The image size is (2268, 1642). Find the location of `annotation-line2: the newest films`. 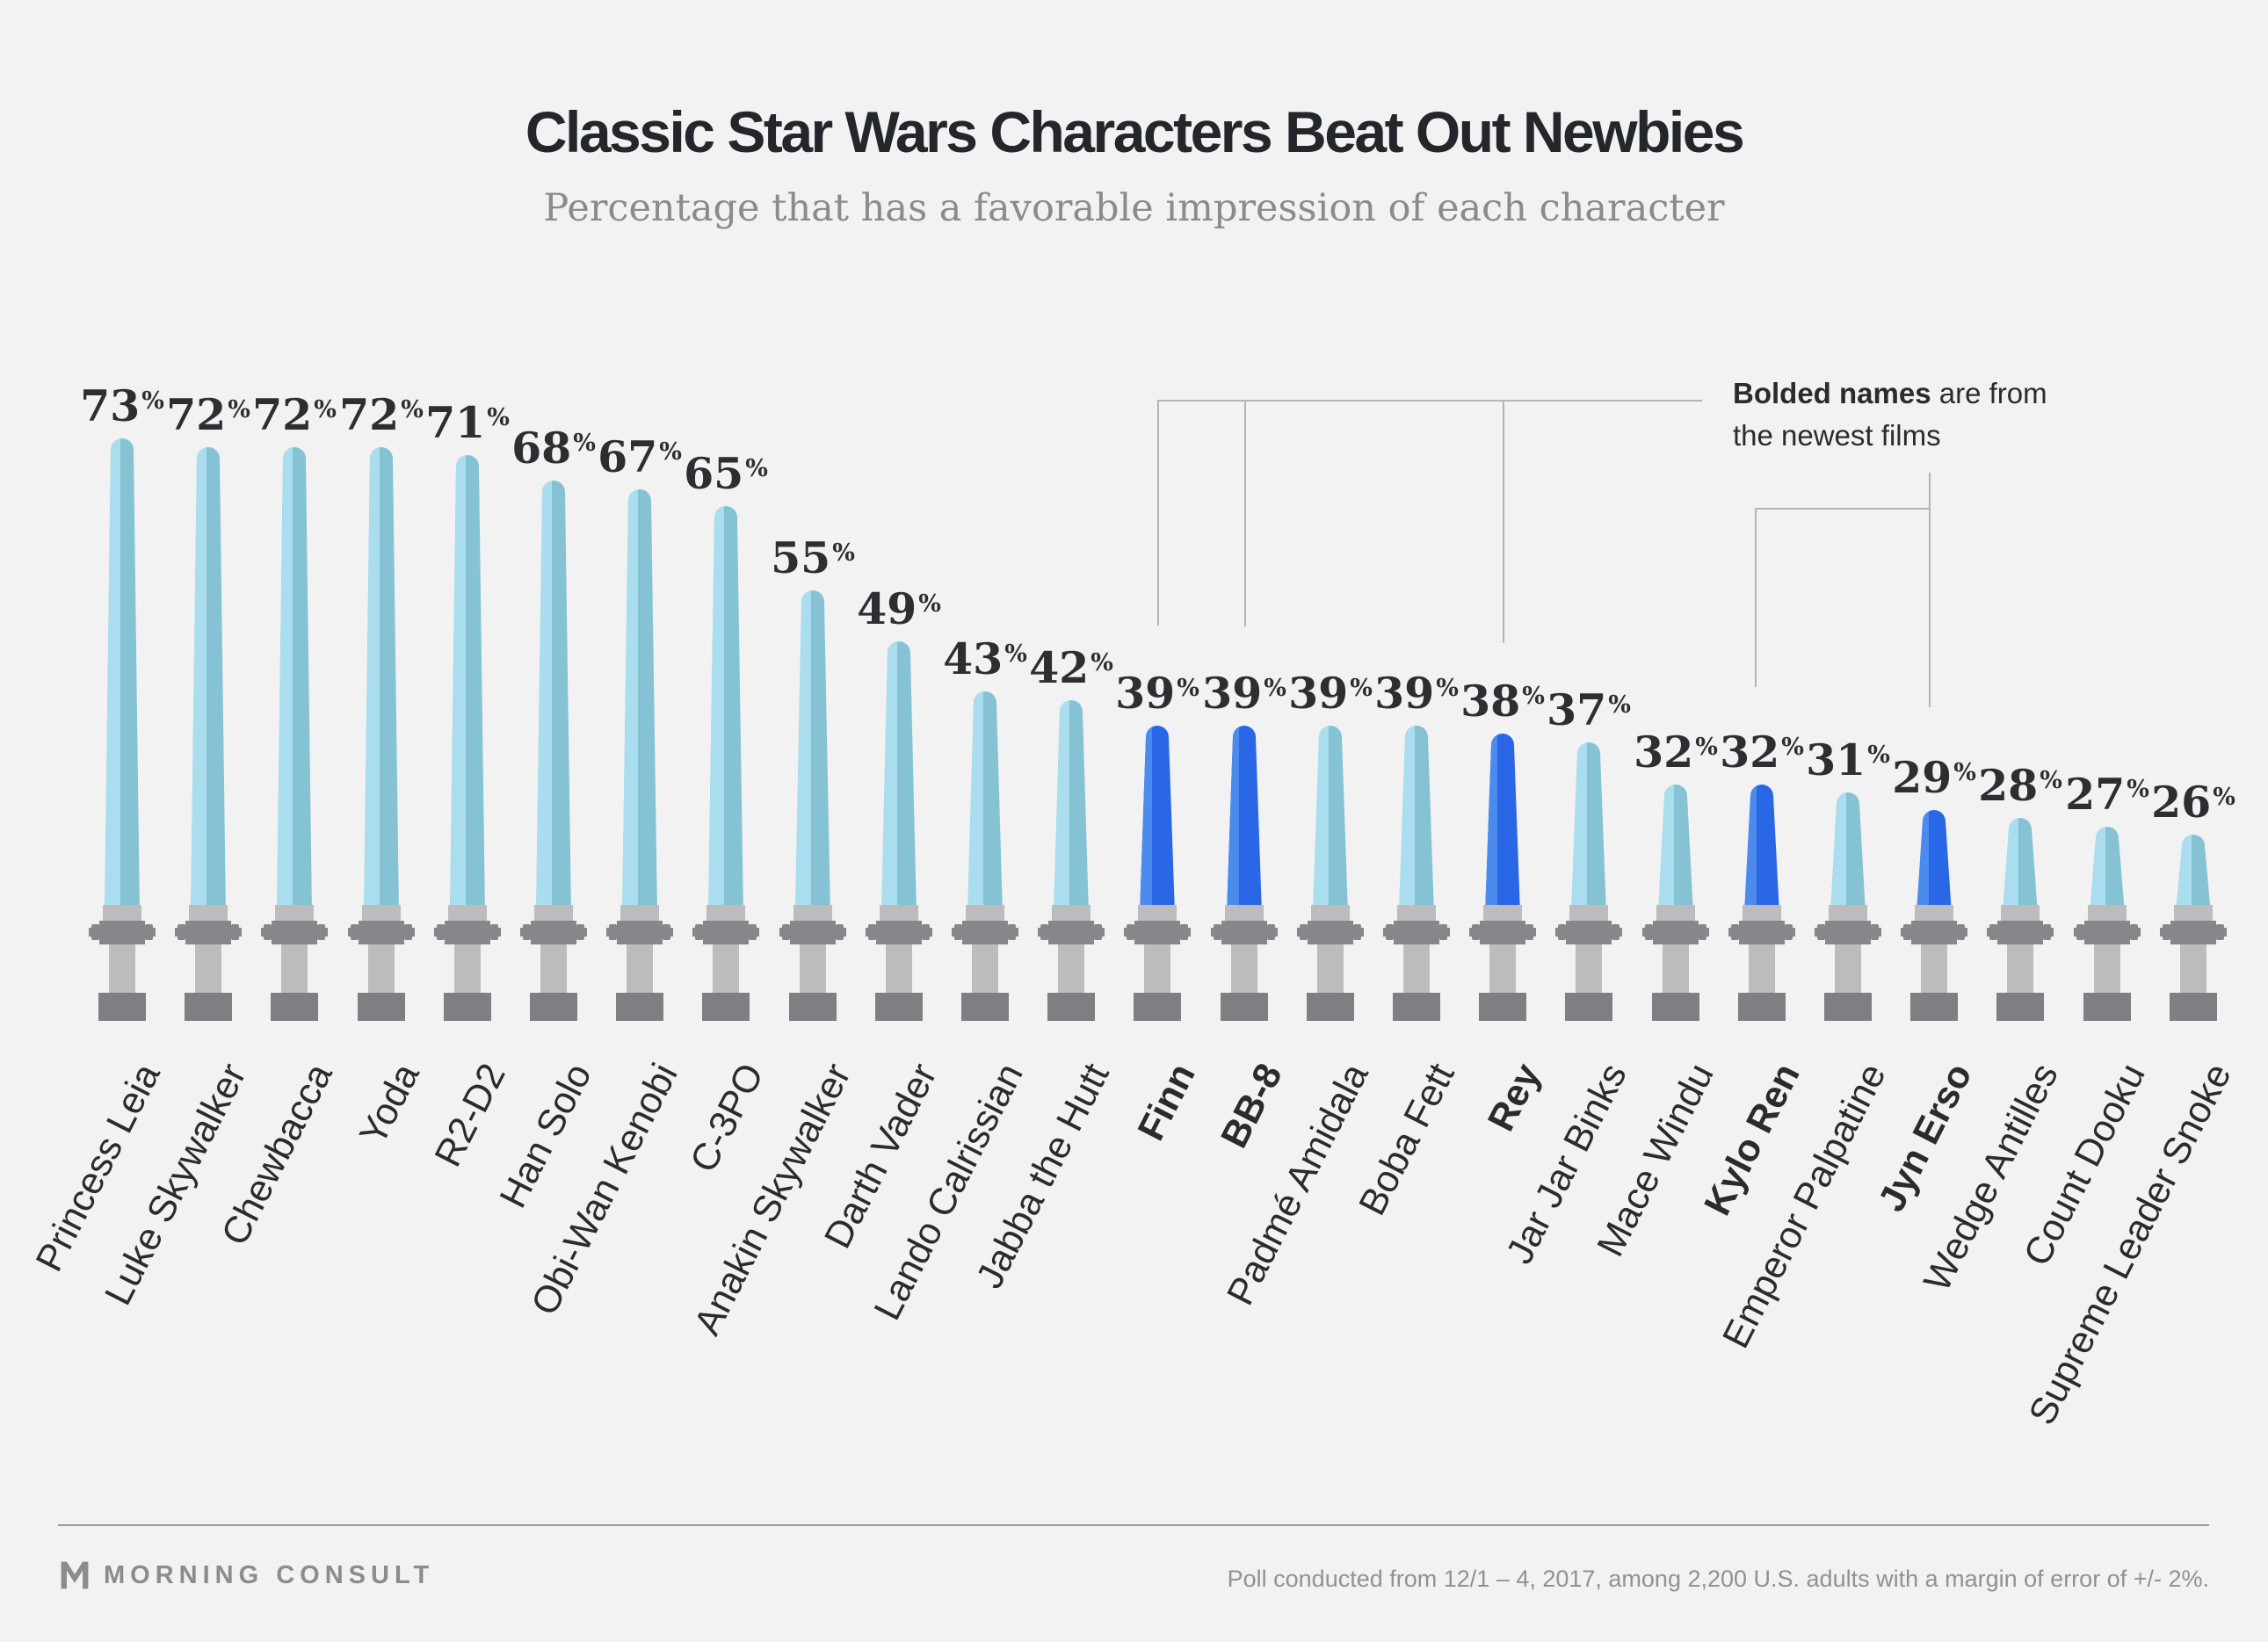

annotation-line2: the newest films is located at coordinates (1837, 436).